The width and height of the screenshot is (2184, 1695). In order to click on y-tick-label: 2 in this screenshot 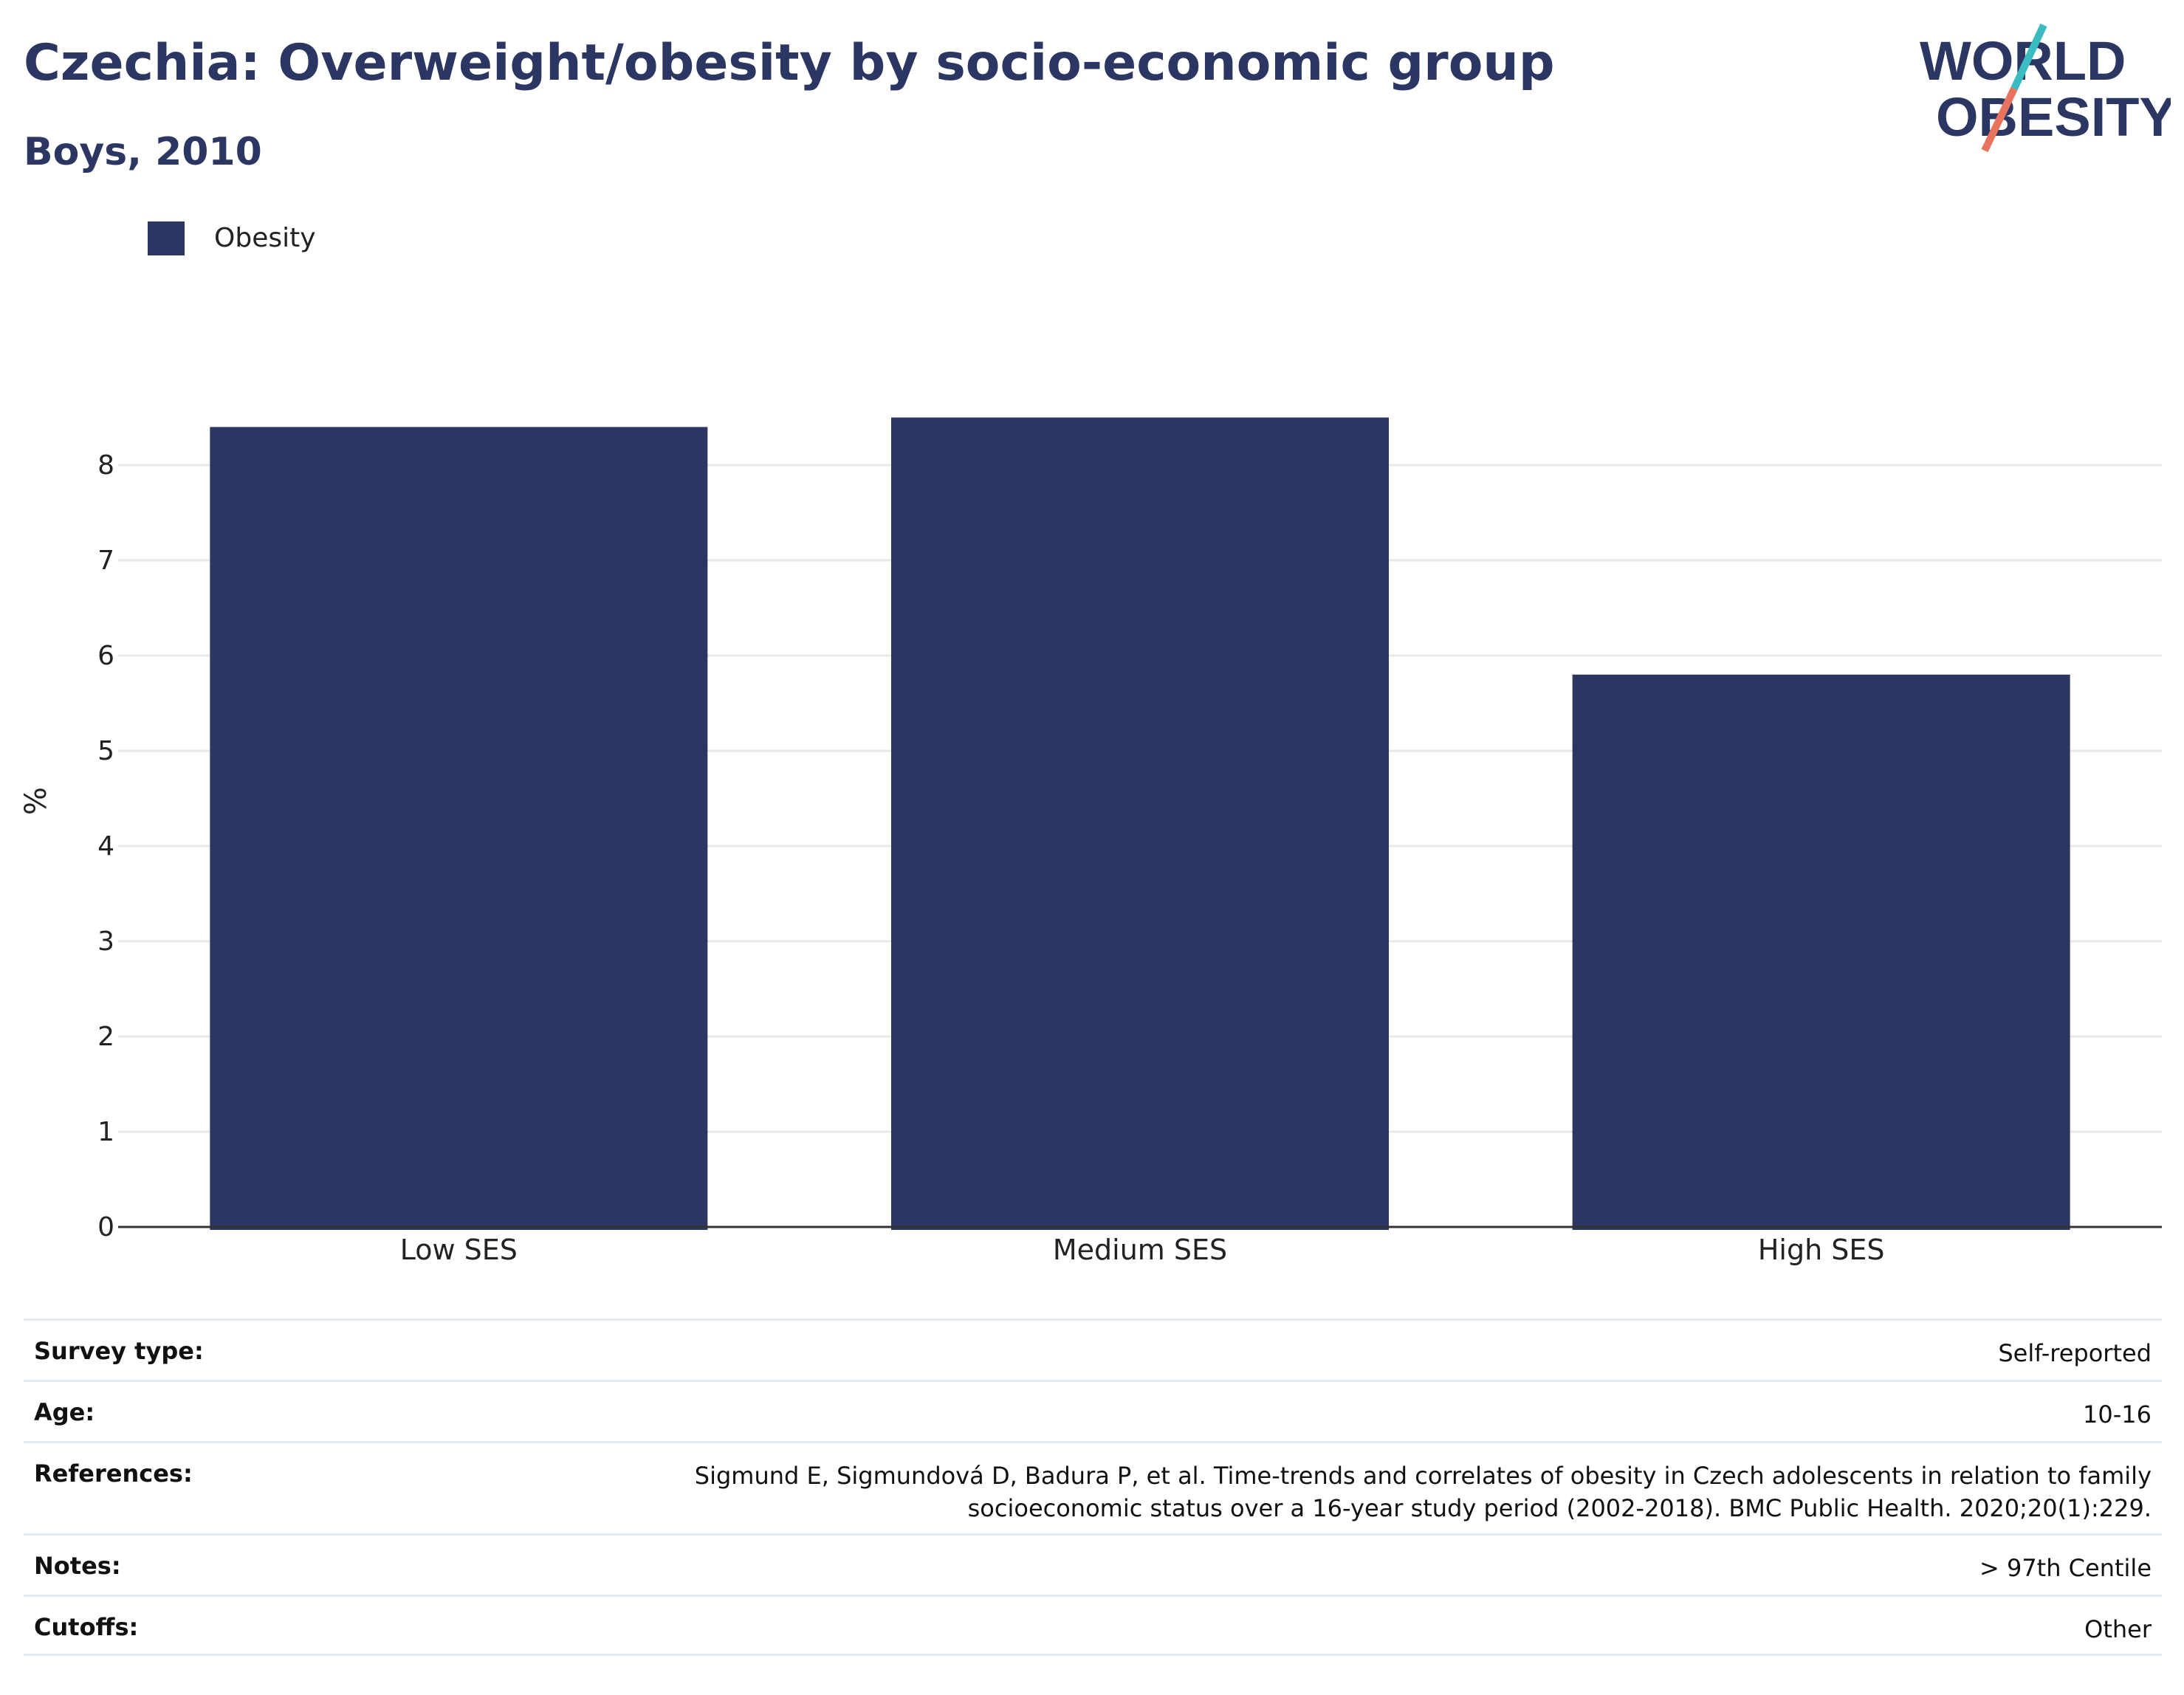, I will do `click(105, 1037)`.